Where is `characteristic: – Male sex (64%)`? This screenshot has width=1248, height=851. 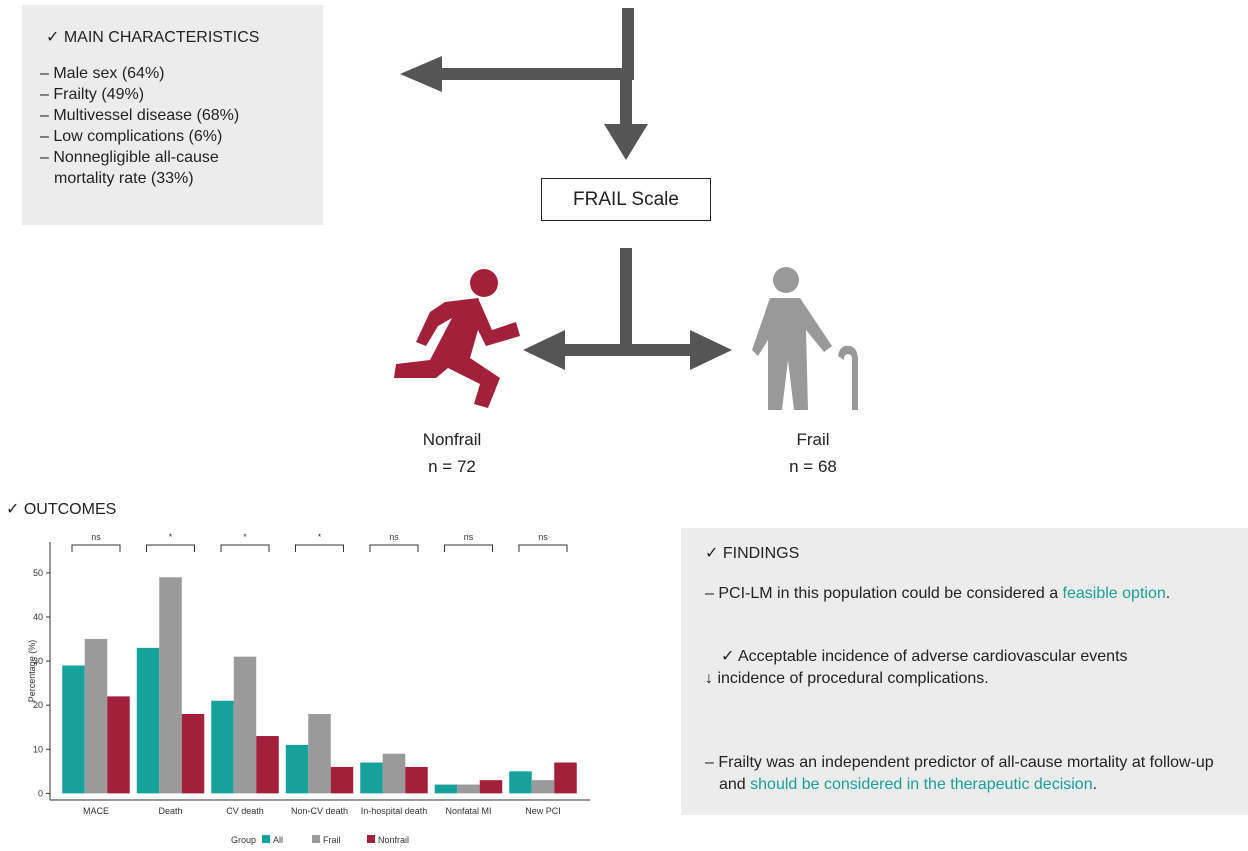 characteristic: – Male sex (64%) is located at coordinates (102, 73).